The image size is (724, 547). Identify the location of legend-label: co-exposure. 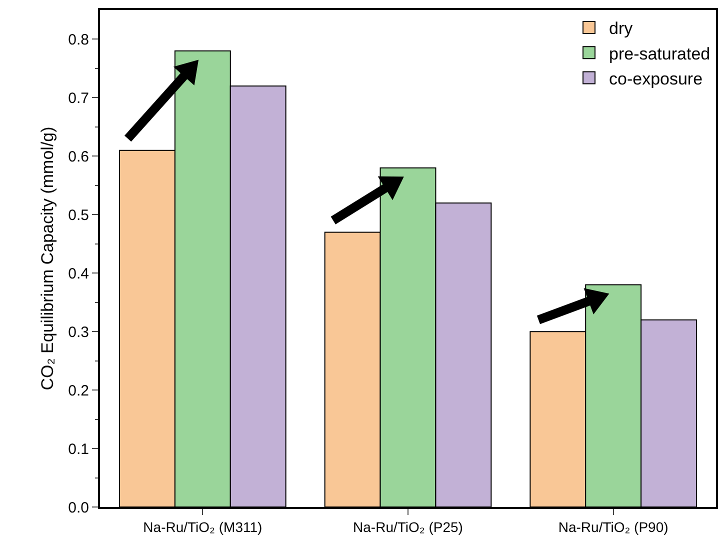
(656, 78).